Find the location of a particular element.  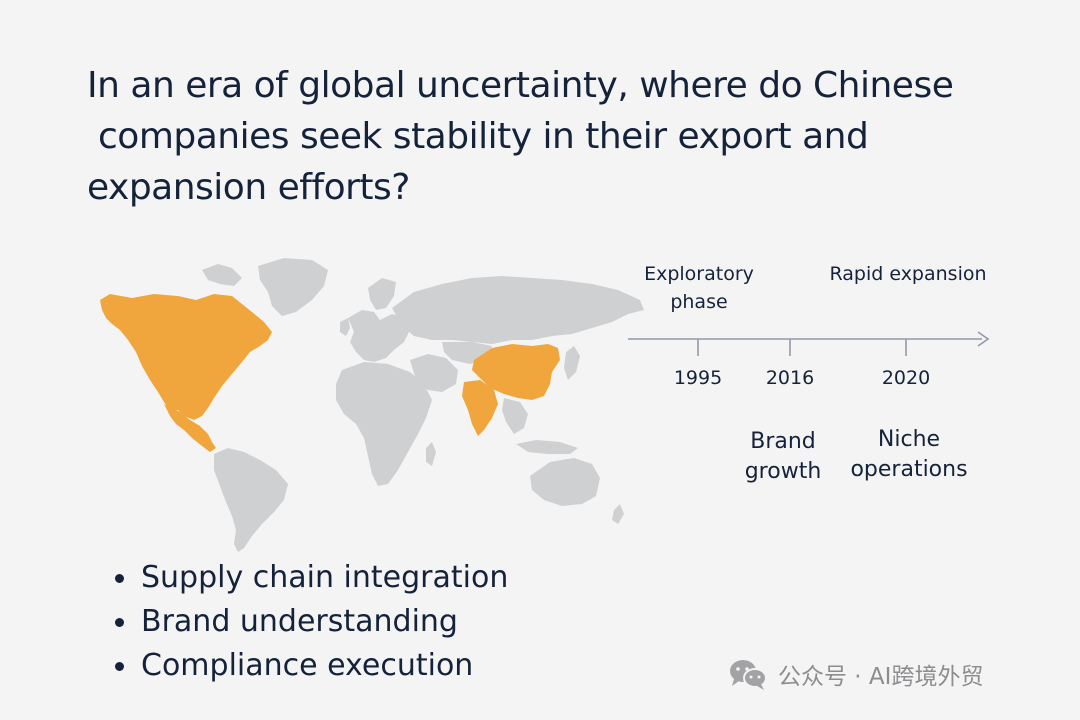

map-region-scandinavia is located at coordinates (382, 294).